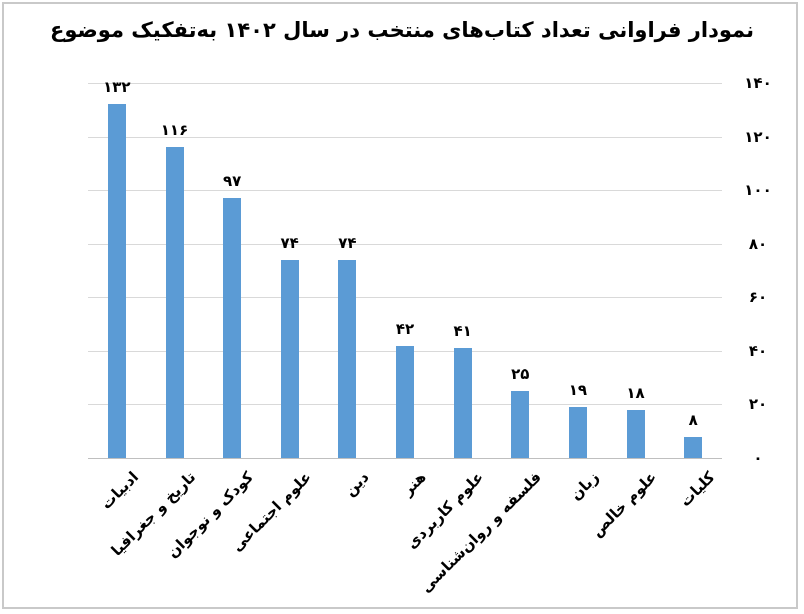 This screenshot has width=804, height=614. What do you see at coordinates (758, 190) in the screenshot?
I see `y-tick-label: ۱۰۰` at bounding box center [758, 190].